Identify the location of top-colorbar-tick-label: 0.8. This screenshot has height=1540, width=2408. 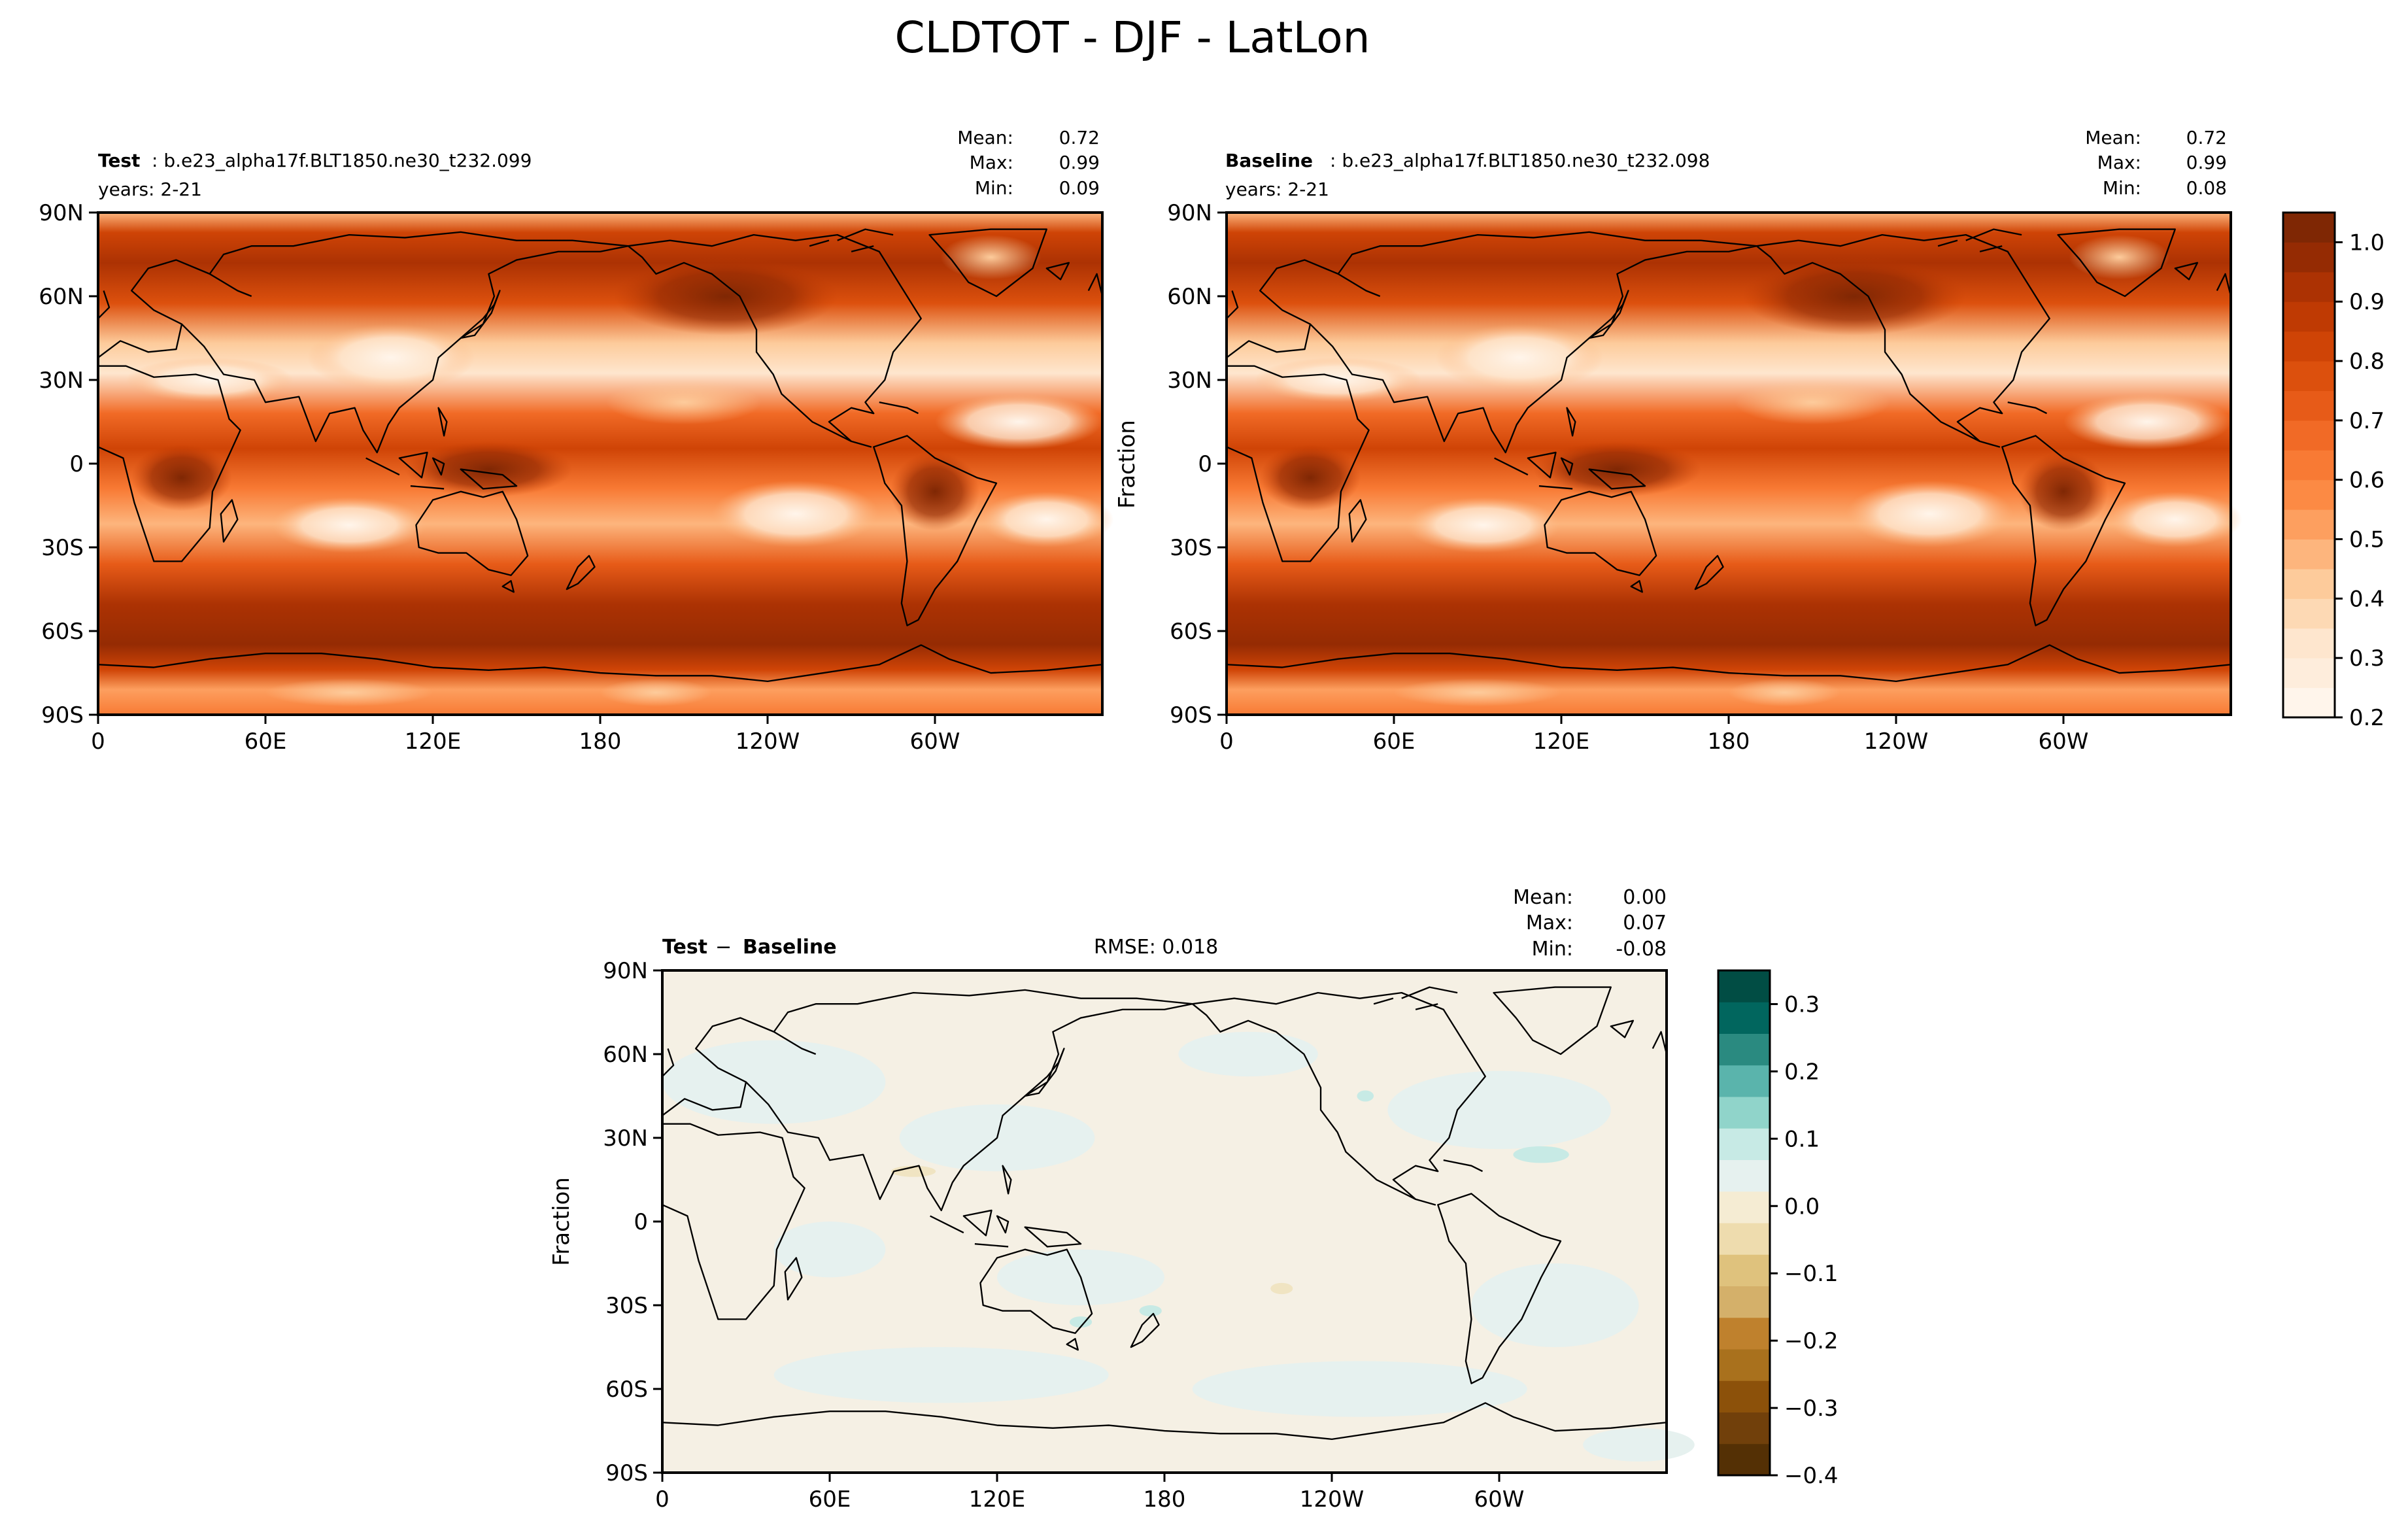
(2366, 362).